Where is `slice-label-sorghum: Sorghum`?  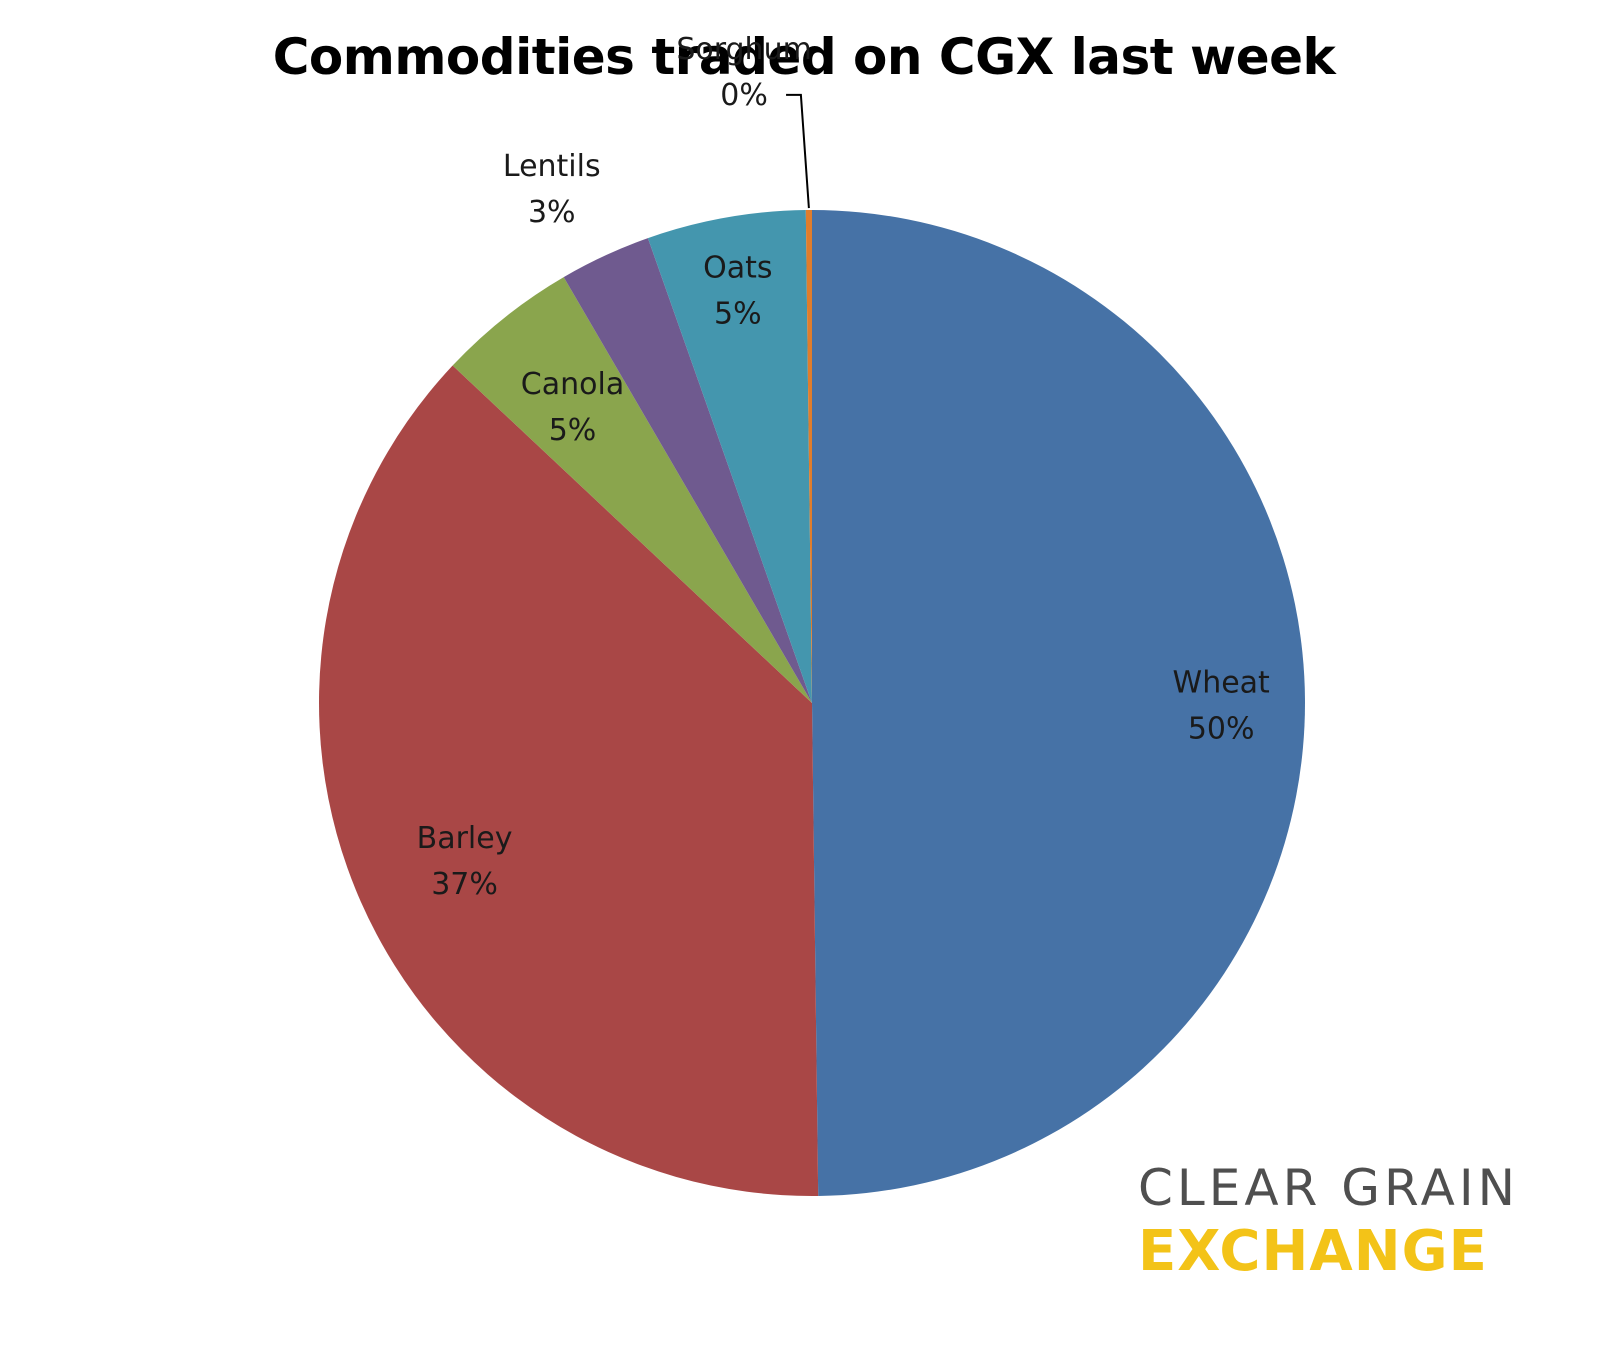
slice-label-sorghum: Sorghum is located at coordinates (744, 49).